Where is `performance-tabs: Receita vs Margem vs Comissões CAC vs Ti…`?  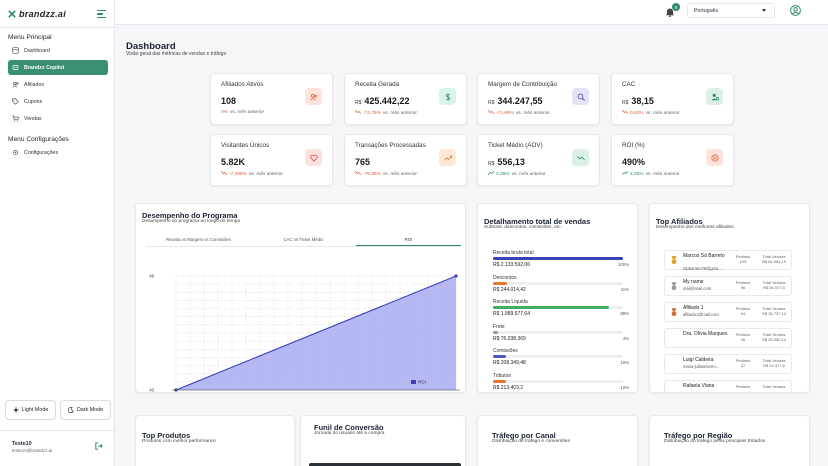 performance-tabs: Receita vs Margem vs Comissões CAC vs Ti… is located at coordinates (303, 241).